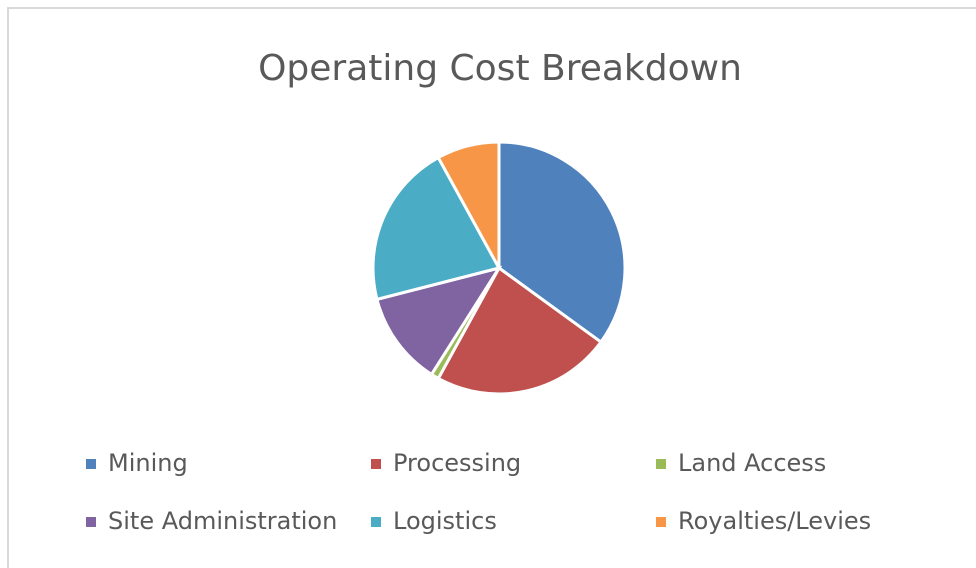  What do you see at coordinates (445, 521) in the screenshot?
I see `legend-label: Logistics` at bounding box center [445, 521].